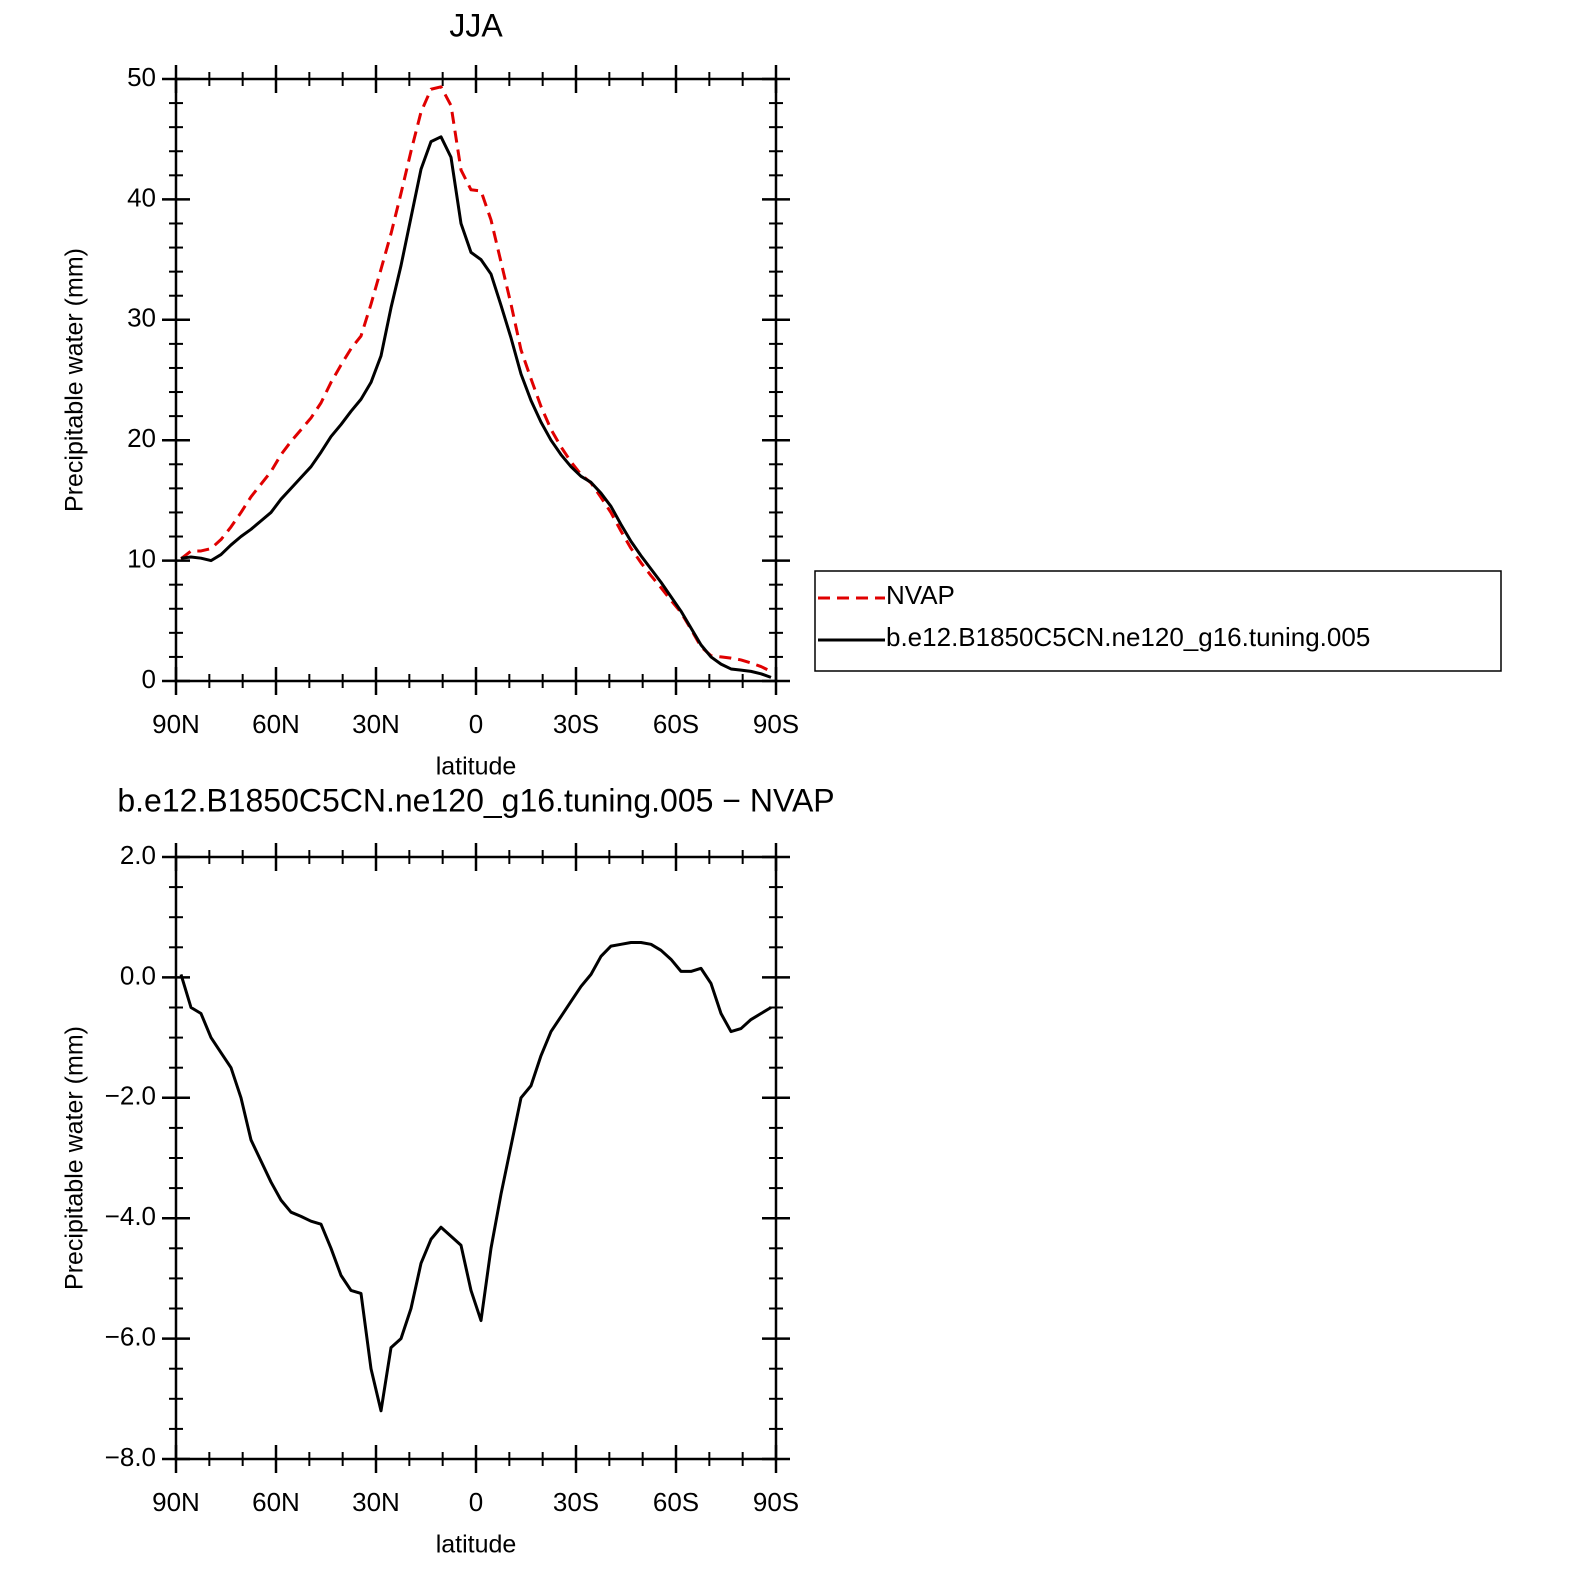  What do you see at coordinates (138, 855) in the screenshot?
I see `y-tick-label: 2.0` at bounding box center [138, 855].